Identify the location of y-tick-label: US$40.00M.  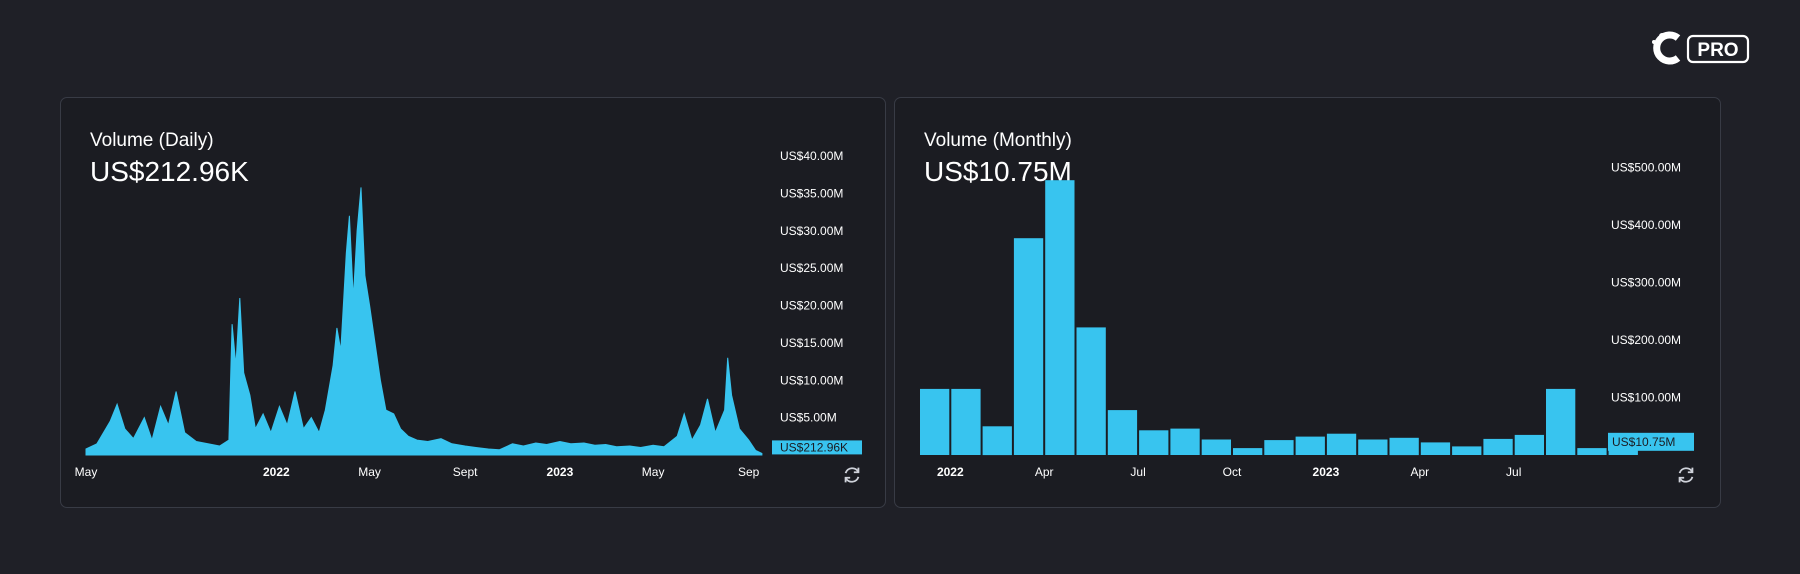
(811, 156).